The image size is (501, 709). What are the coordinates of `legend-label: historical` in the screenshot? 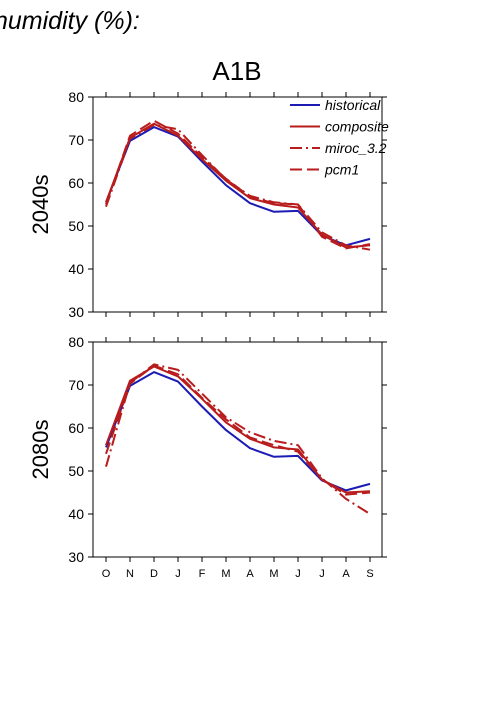 It's located at (353, 105).